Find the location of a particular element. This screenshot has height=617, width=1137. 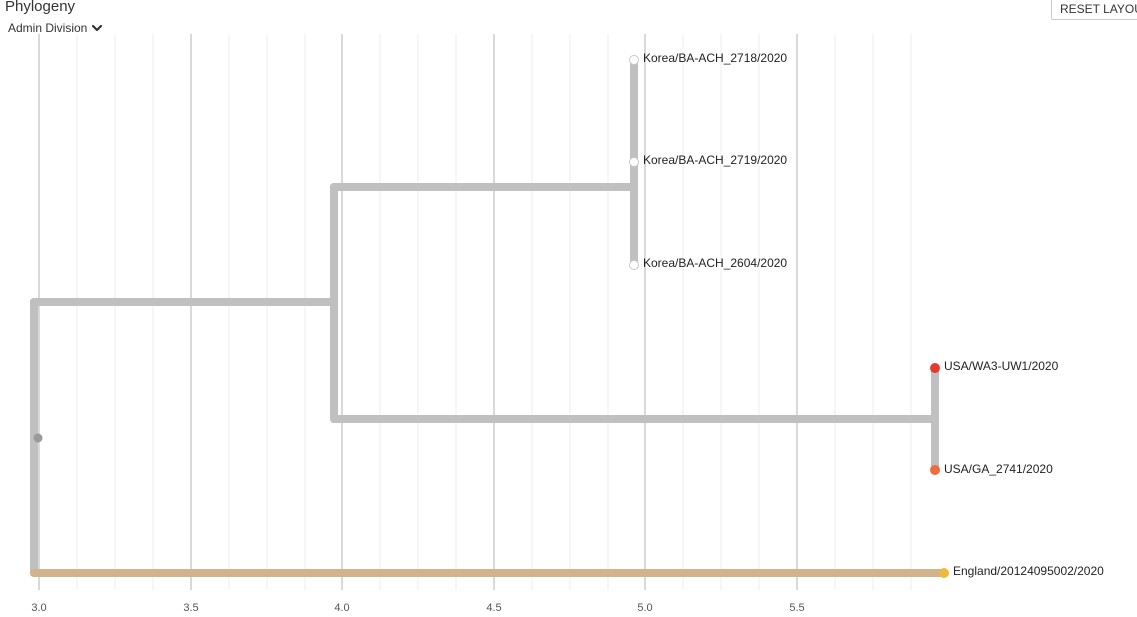

tick-label: 5.0 is located at coordinates (644, 608).